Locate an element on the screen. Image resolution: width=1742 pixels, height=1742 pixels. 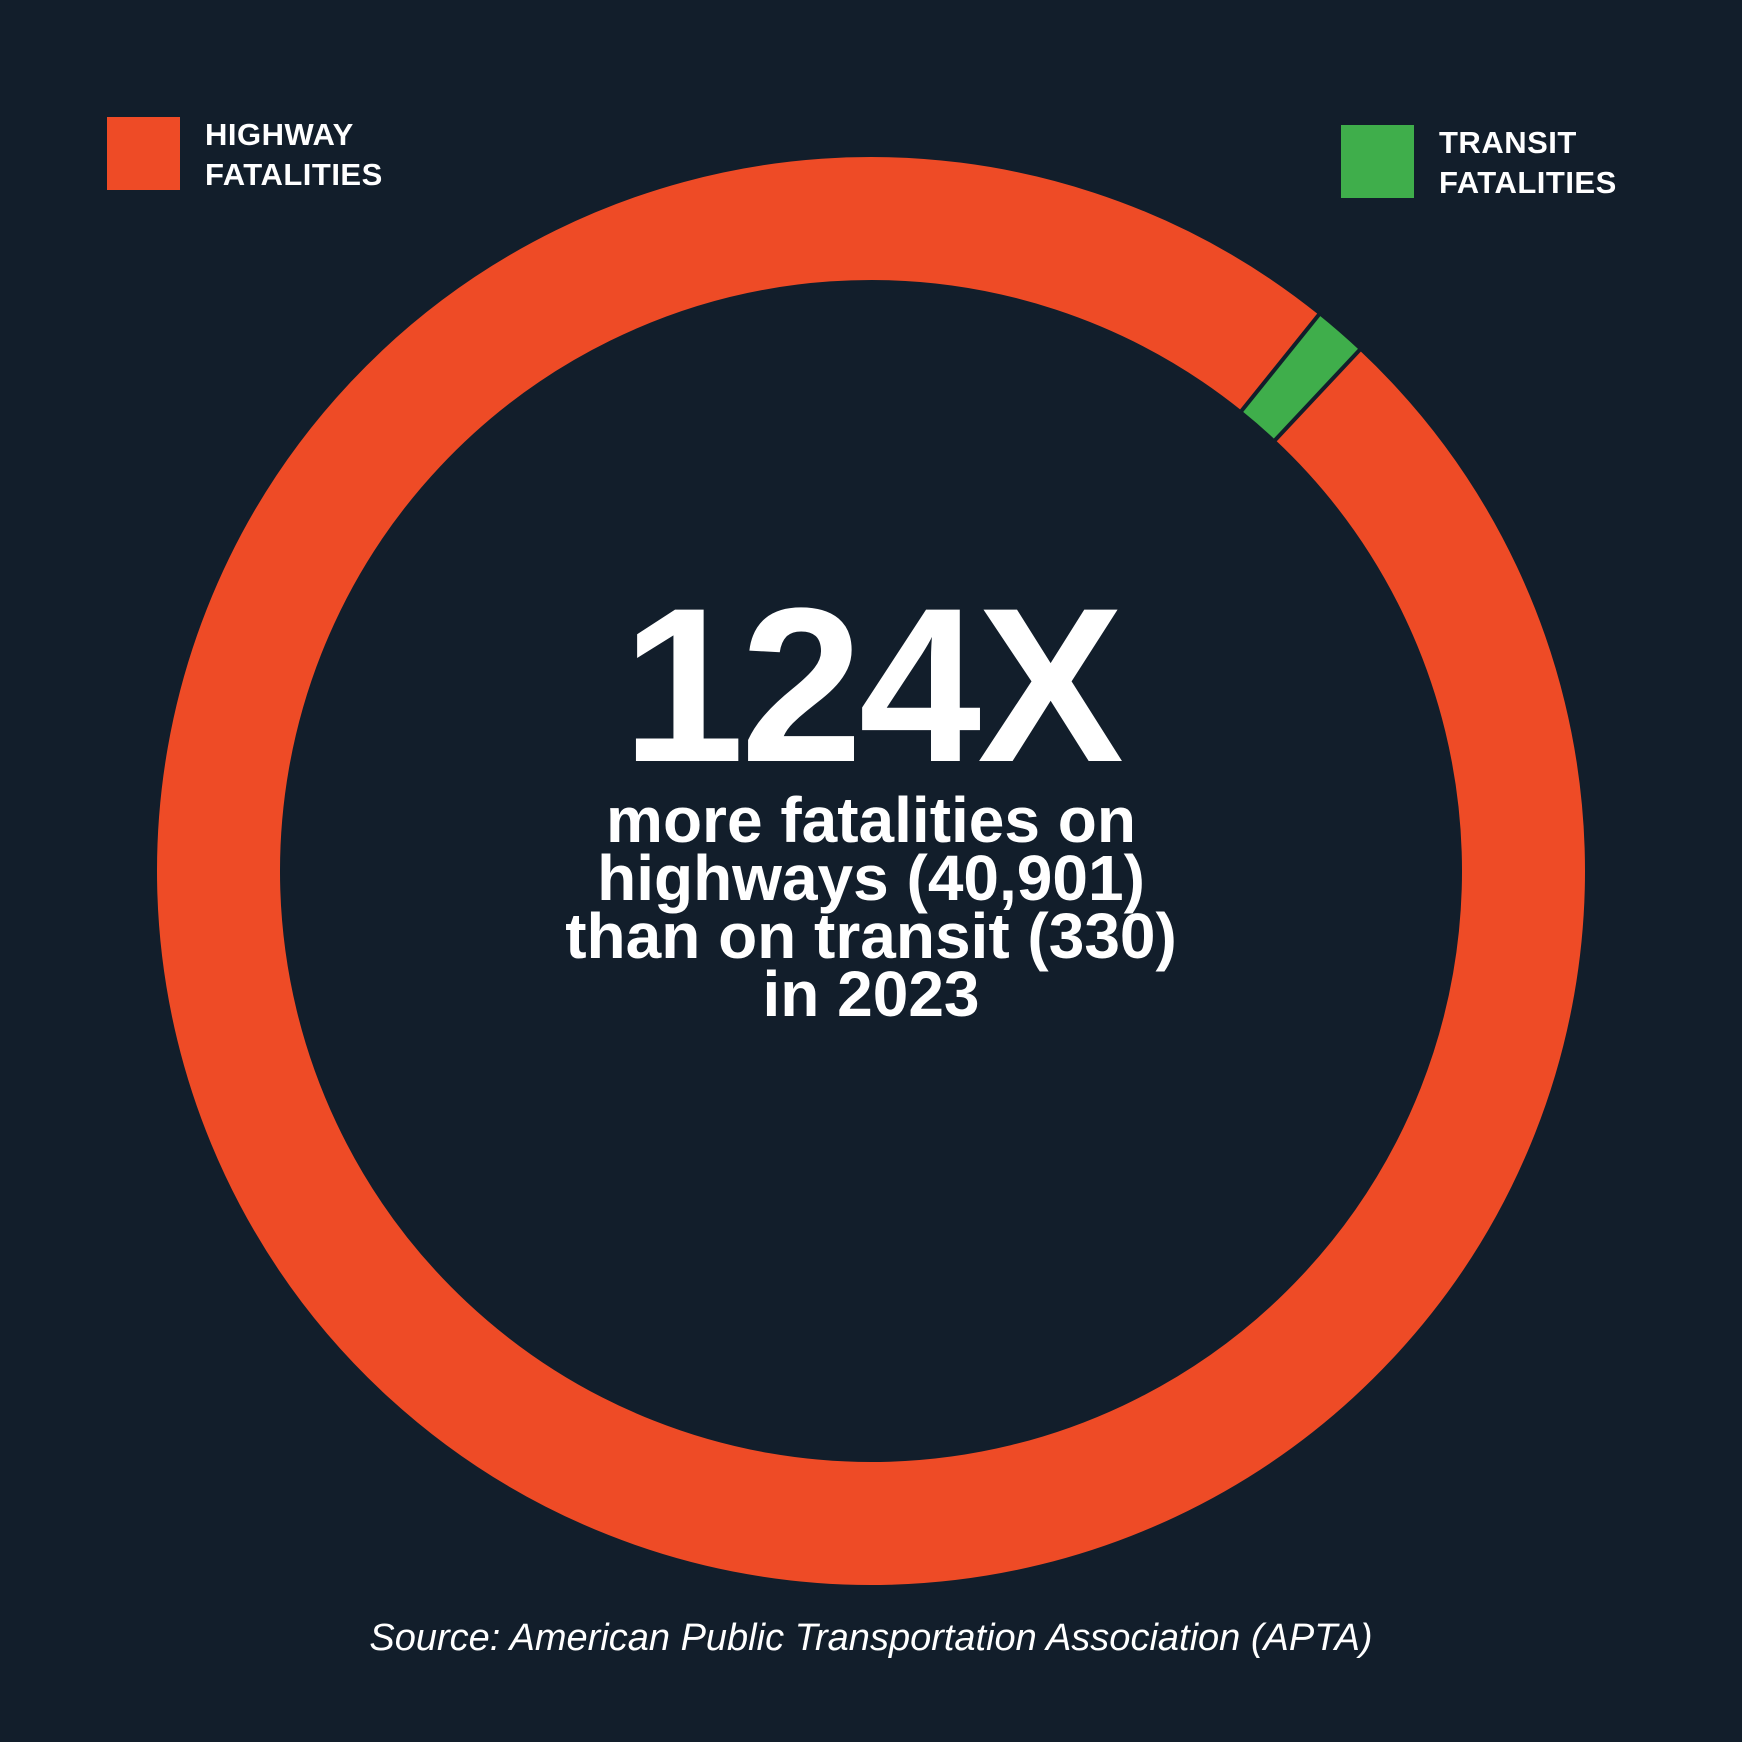
legend-swatch-highway is located at coordinates (143, 153).